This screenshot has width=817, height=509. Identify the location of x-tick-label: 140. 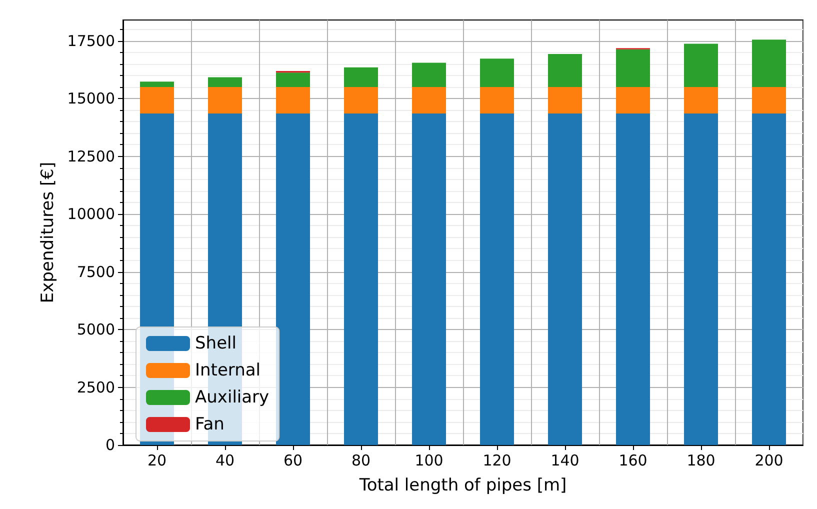
(565, 461).